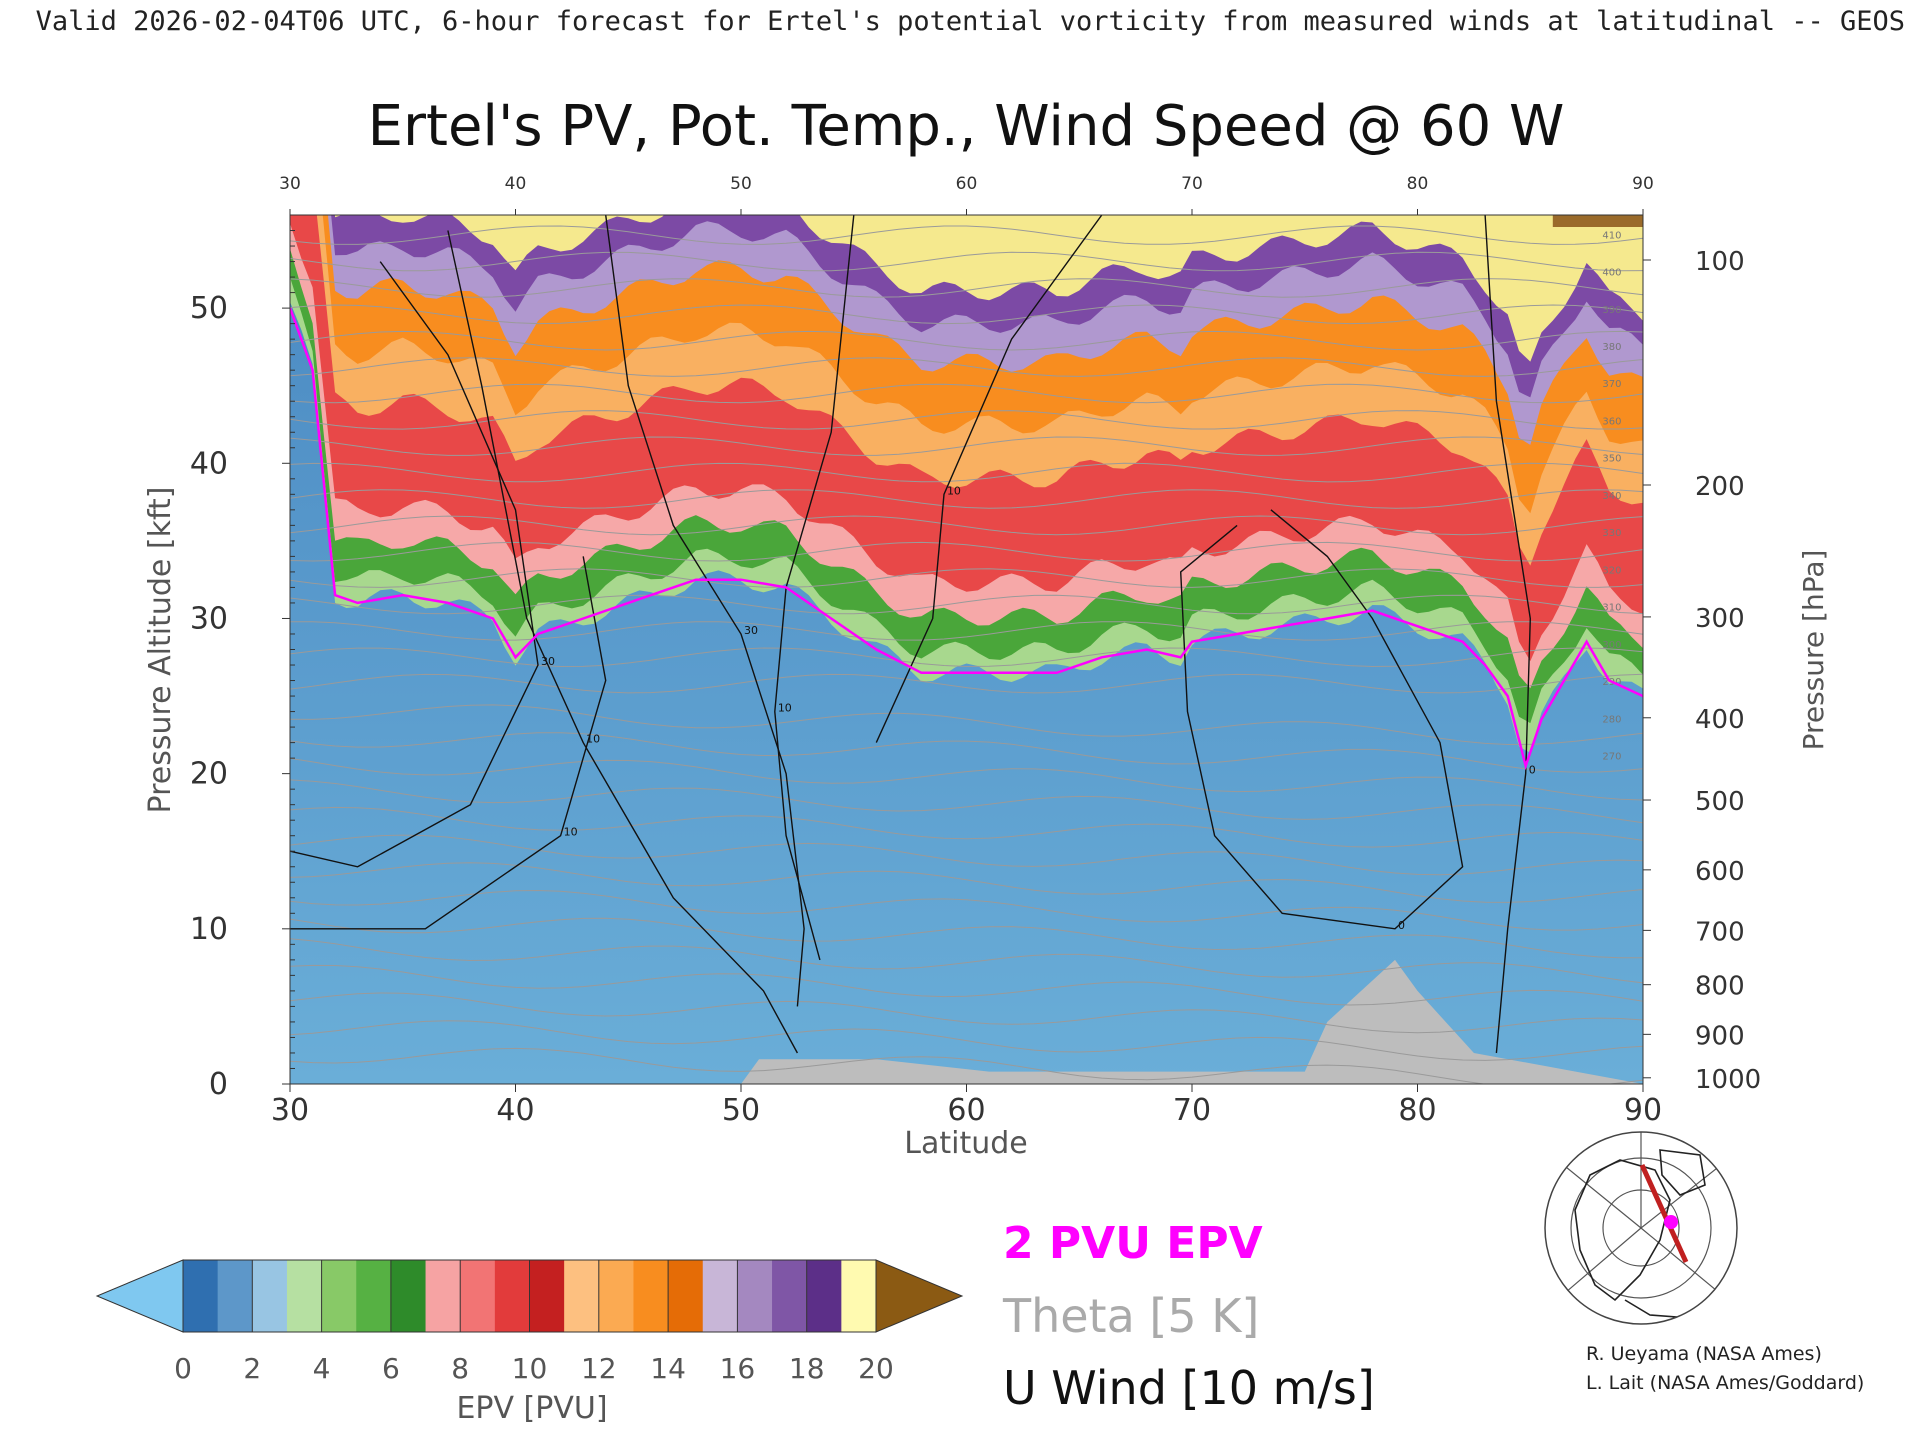 Image resolution: width=1920 pixels, height=1440 pixels. Describe the element at coordinates (1611, 384) in the screenshot. I see `theta-label: 370` at that location.